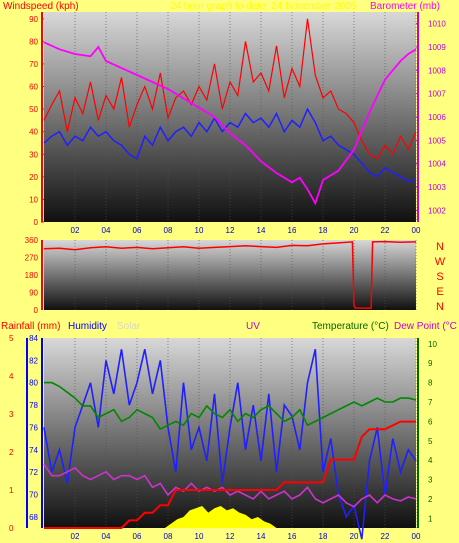 This screenshot has height=543, width=459. I want to click on wind-x-tick-label: 20, so click(354, 230).